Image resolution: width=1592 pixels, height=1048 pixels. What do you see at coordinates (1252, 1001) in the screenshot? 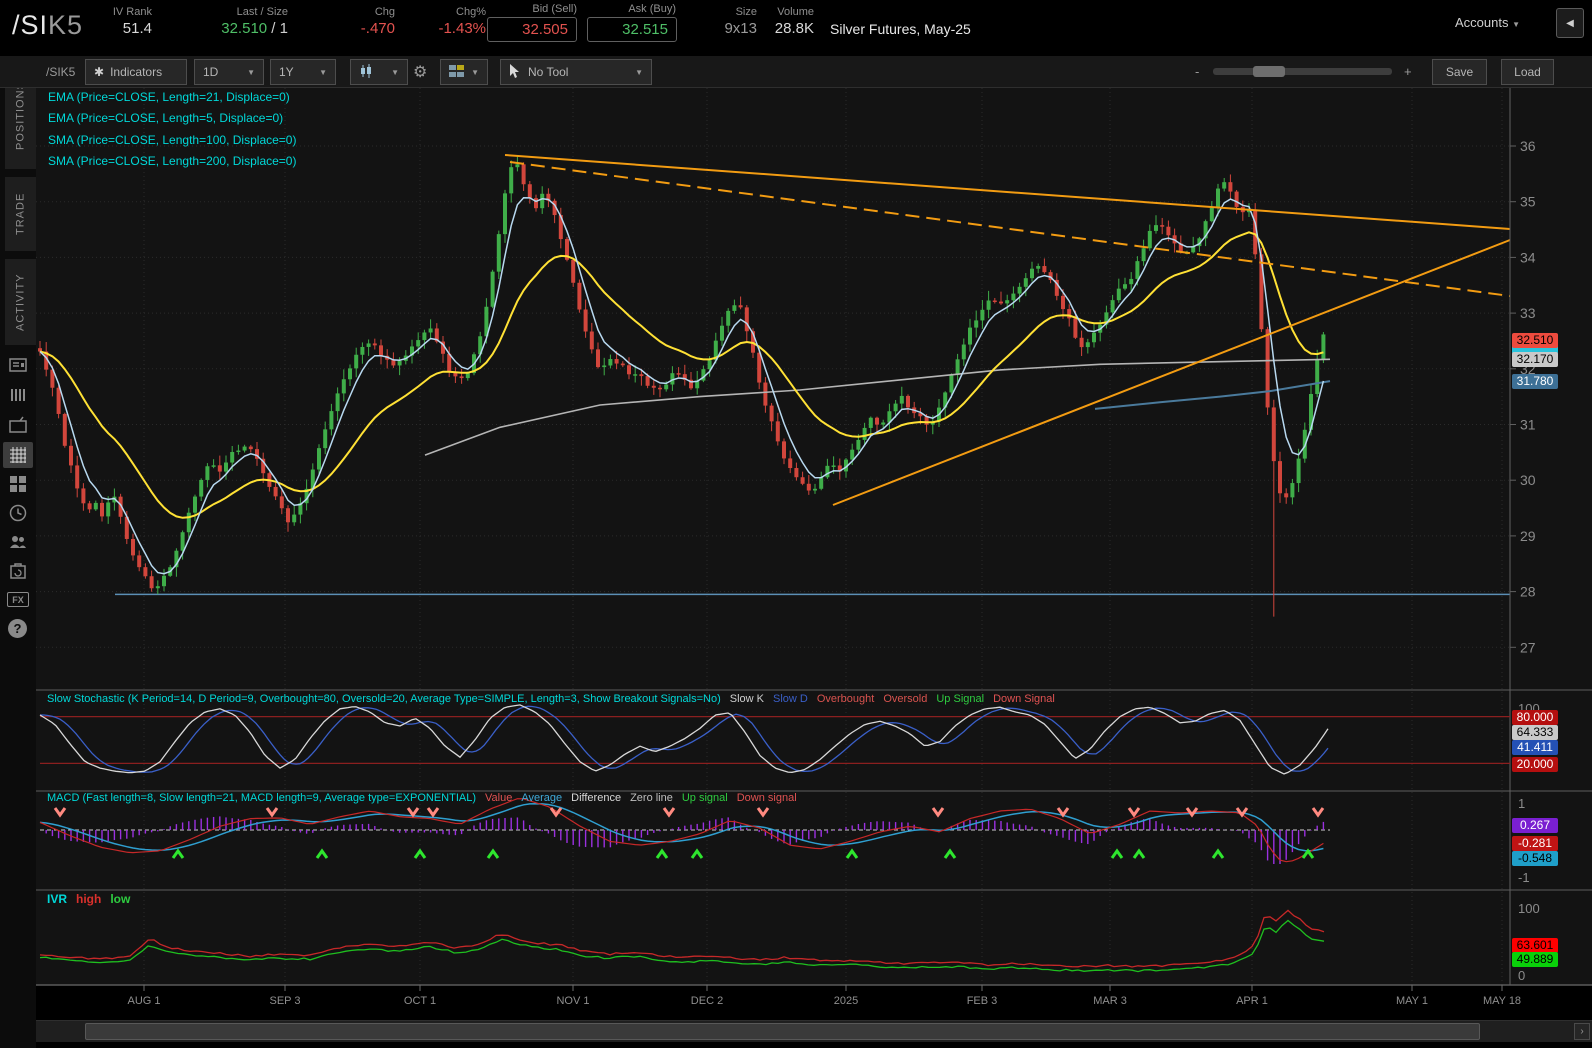
I see `svg-text: APR 1` at bounding box center [1252, 1001].